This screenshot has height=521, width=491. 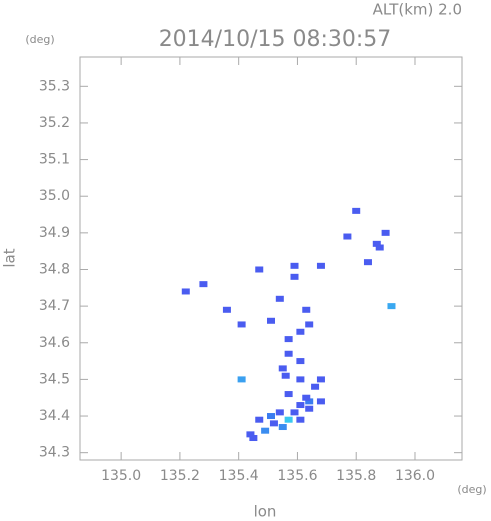 What do you see at coordinates (471, 489) in the screenshot?
I see `x-unit: (deg)` at bounding box center [471, 489].